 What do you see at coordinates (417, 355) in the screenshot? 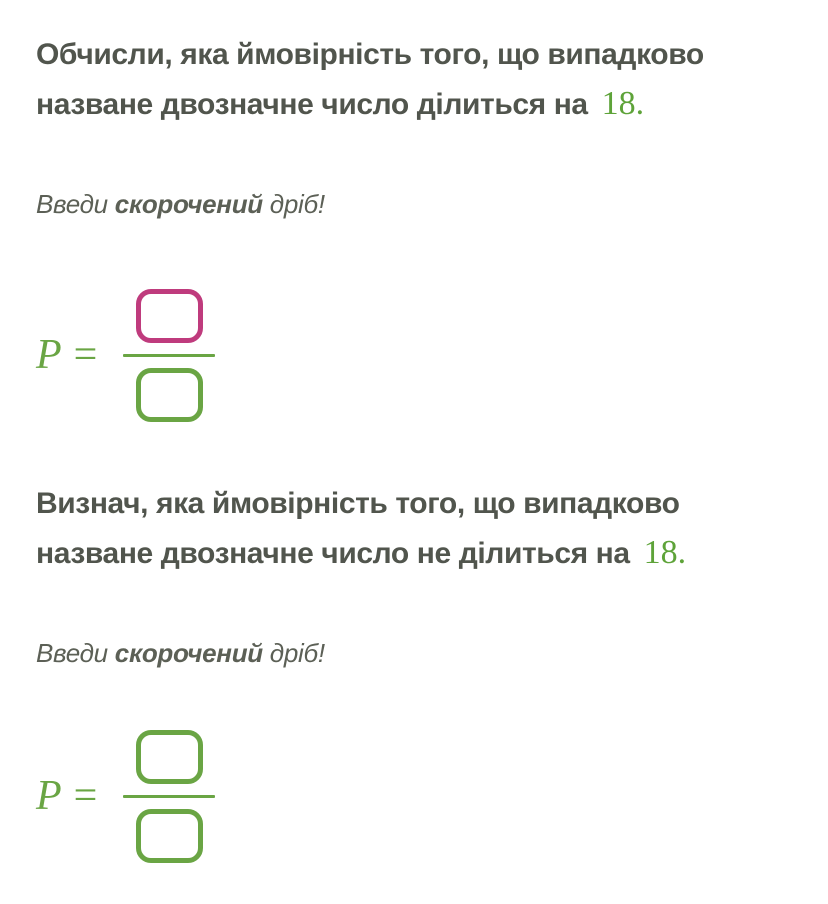
I see `task-1-formula: P =` at bounding box center [417, 355].